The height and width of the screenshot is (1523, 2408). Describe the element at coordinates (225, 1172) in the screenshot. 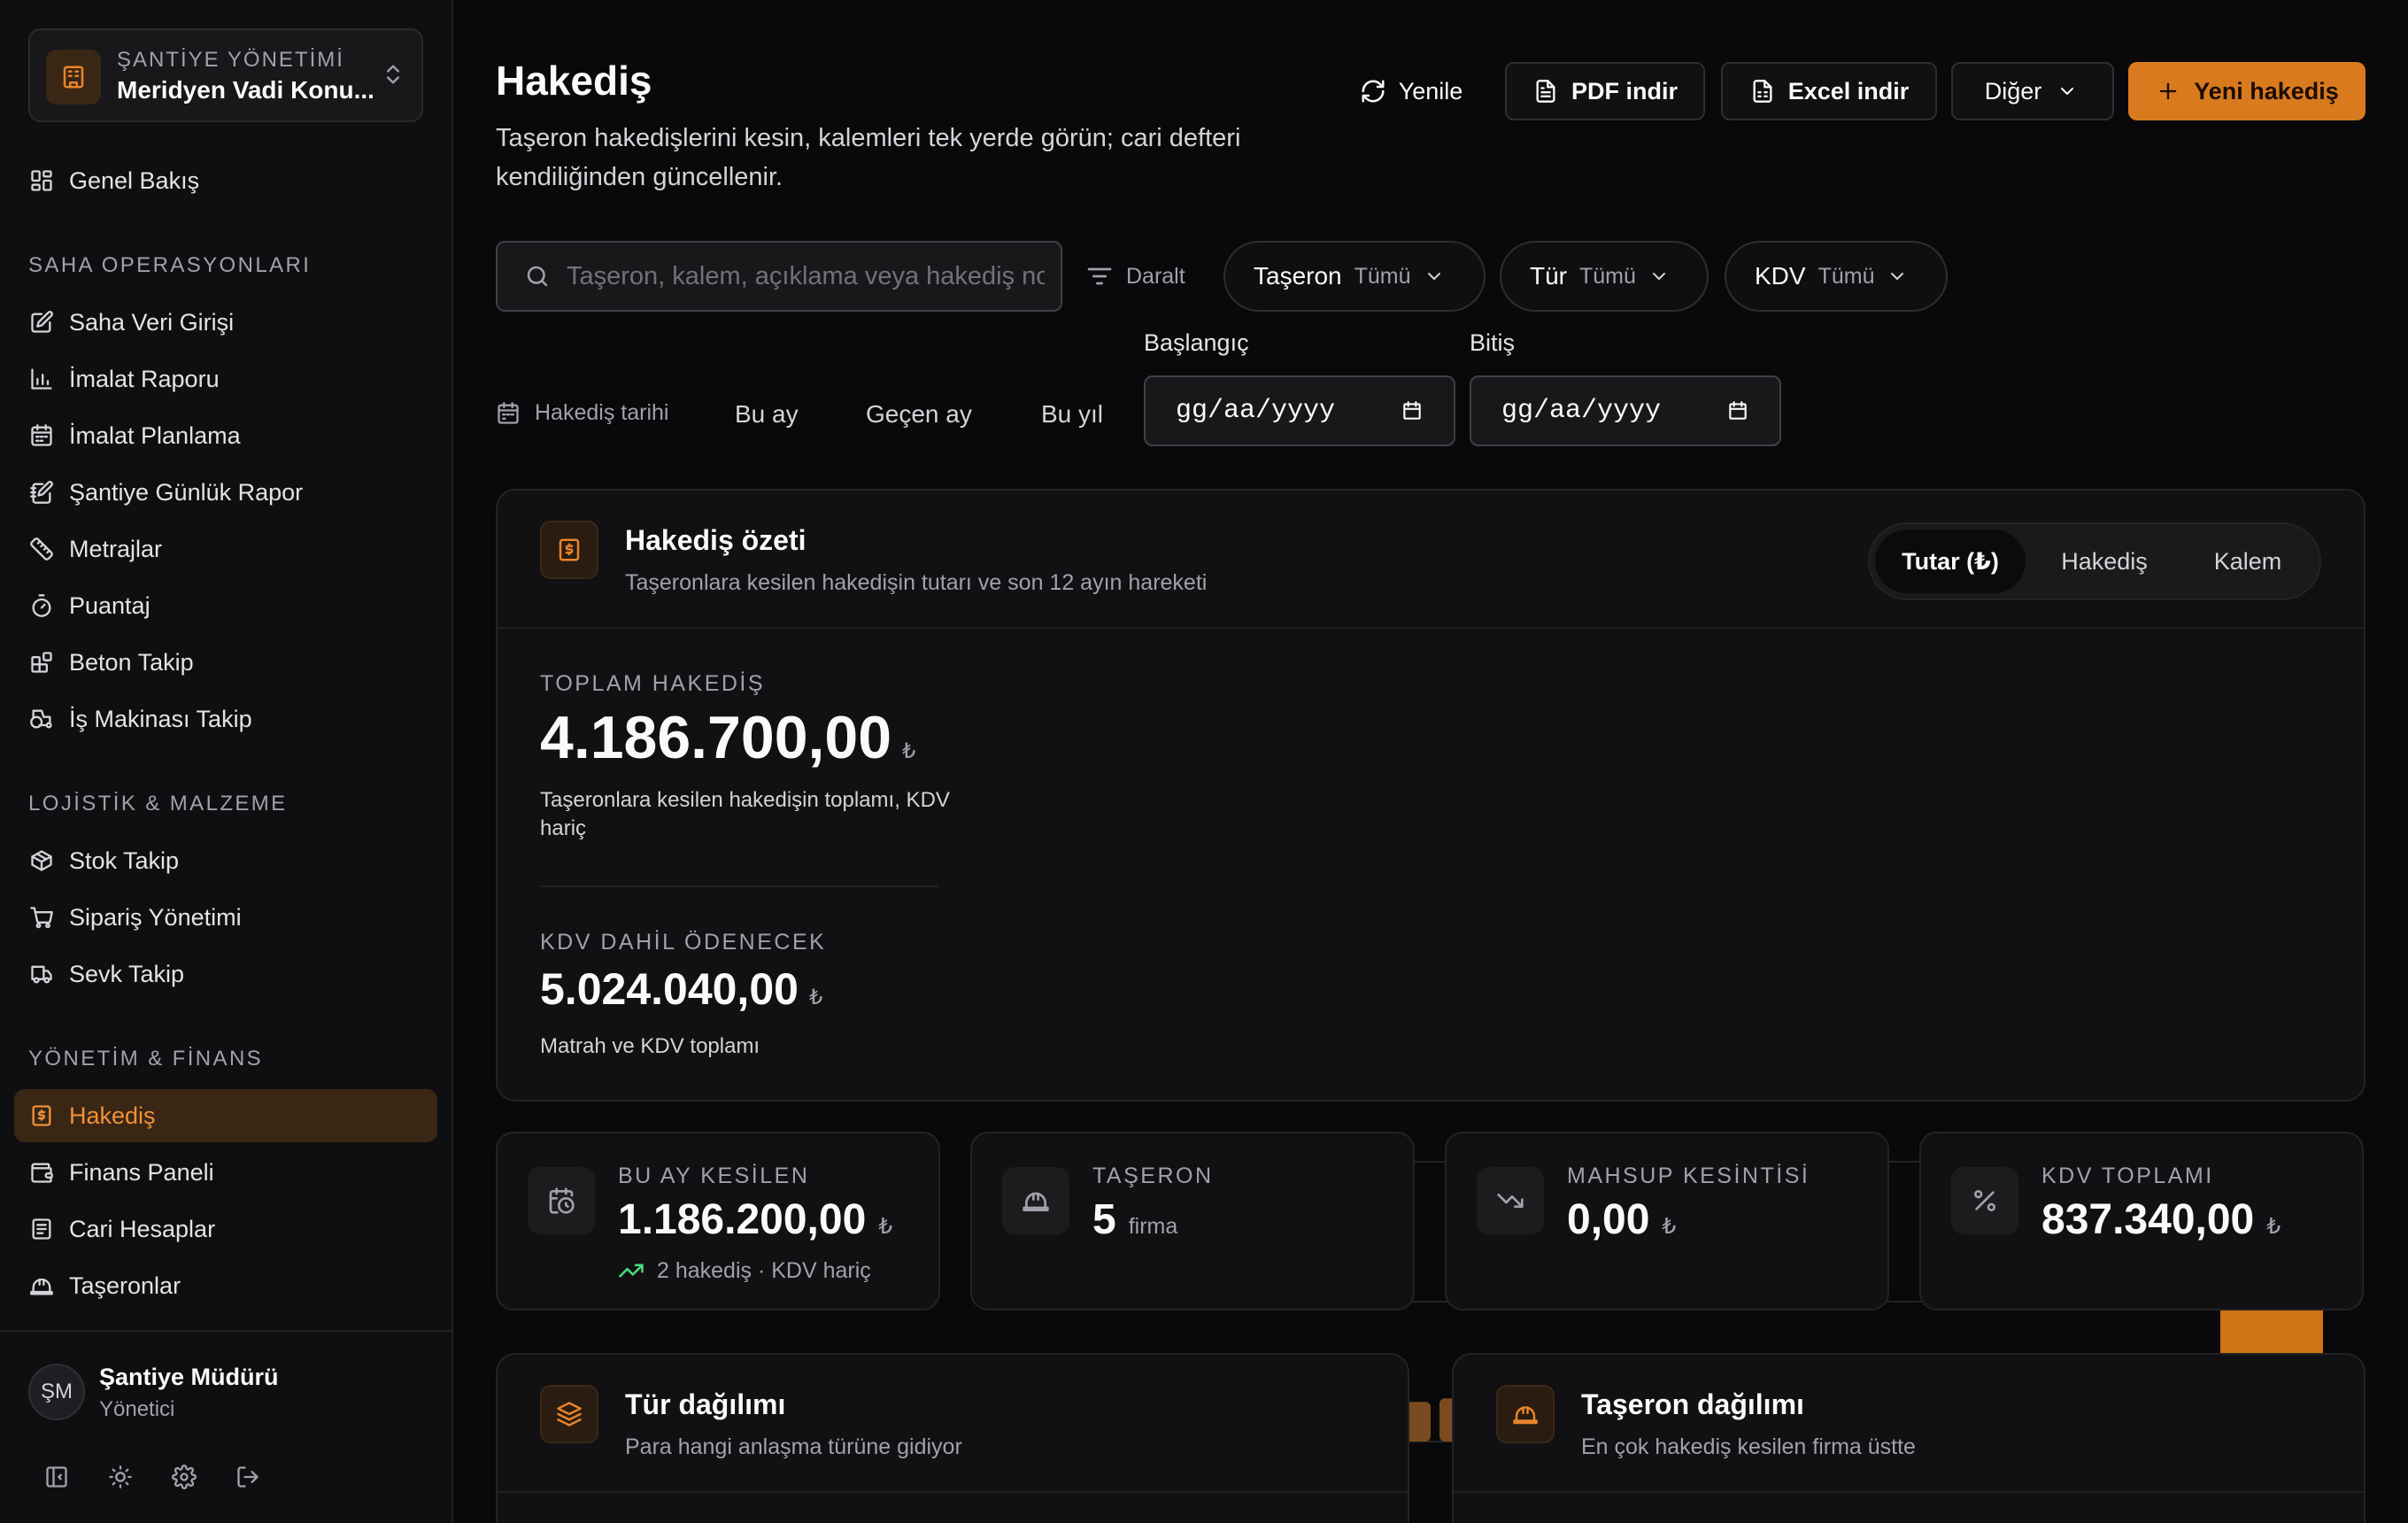

I see `sidebar-item-finance: Finans Paneli` at that location.